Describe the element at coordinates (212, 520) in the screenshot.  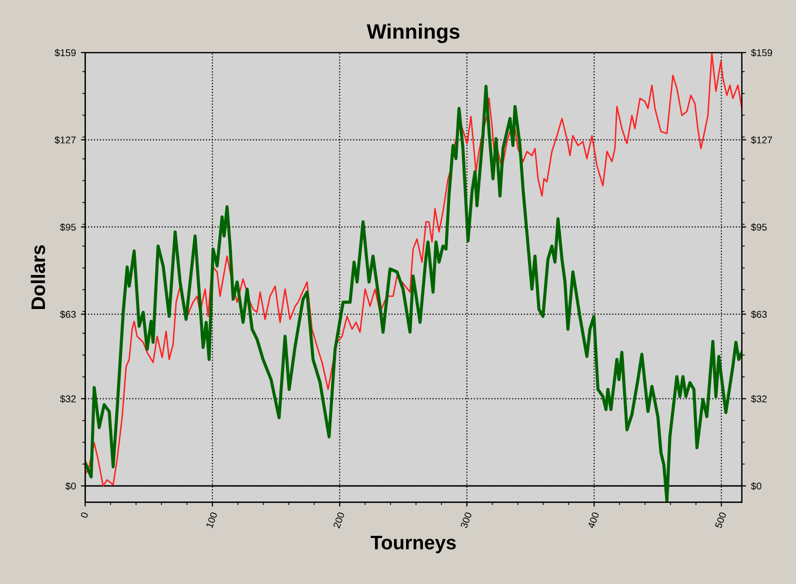
I see `x-tick-label: 100` at that location.